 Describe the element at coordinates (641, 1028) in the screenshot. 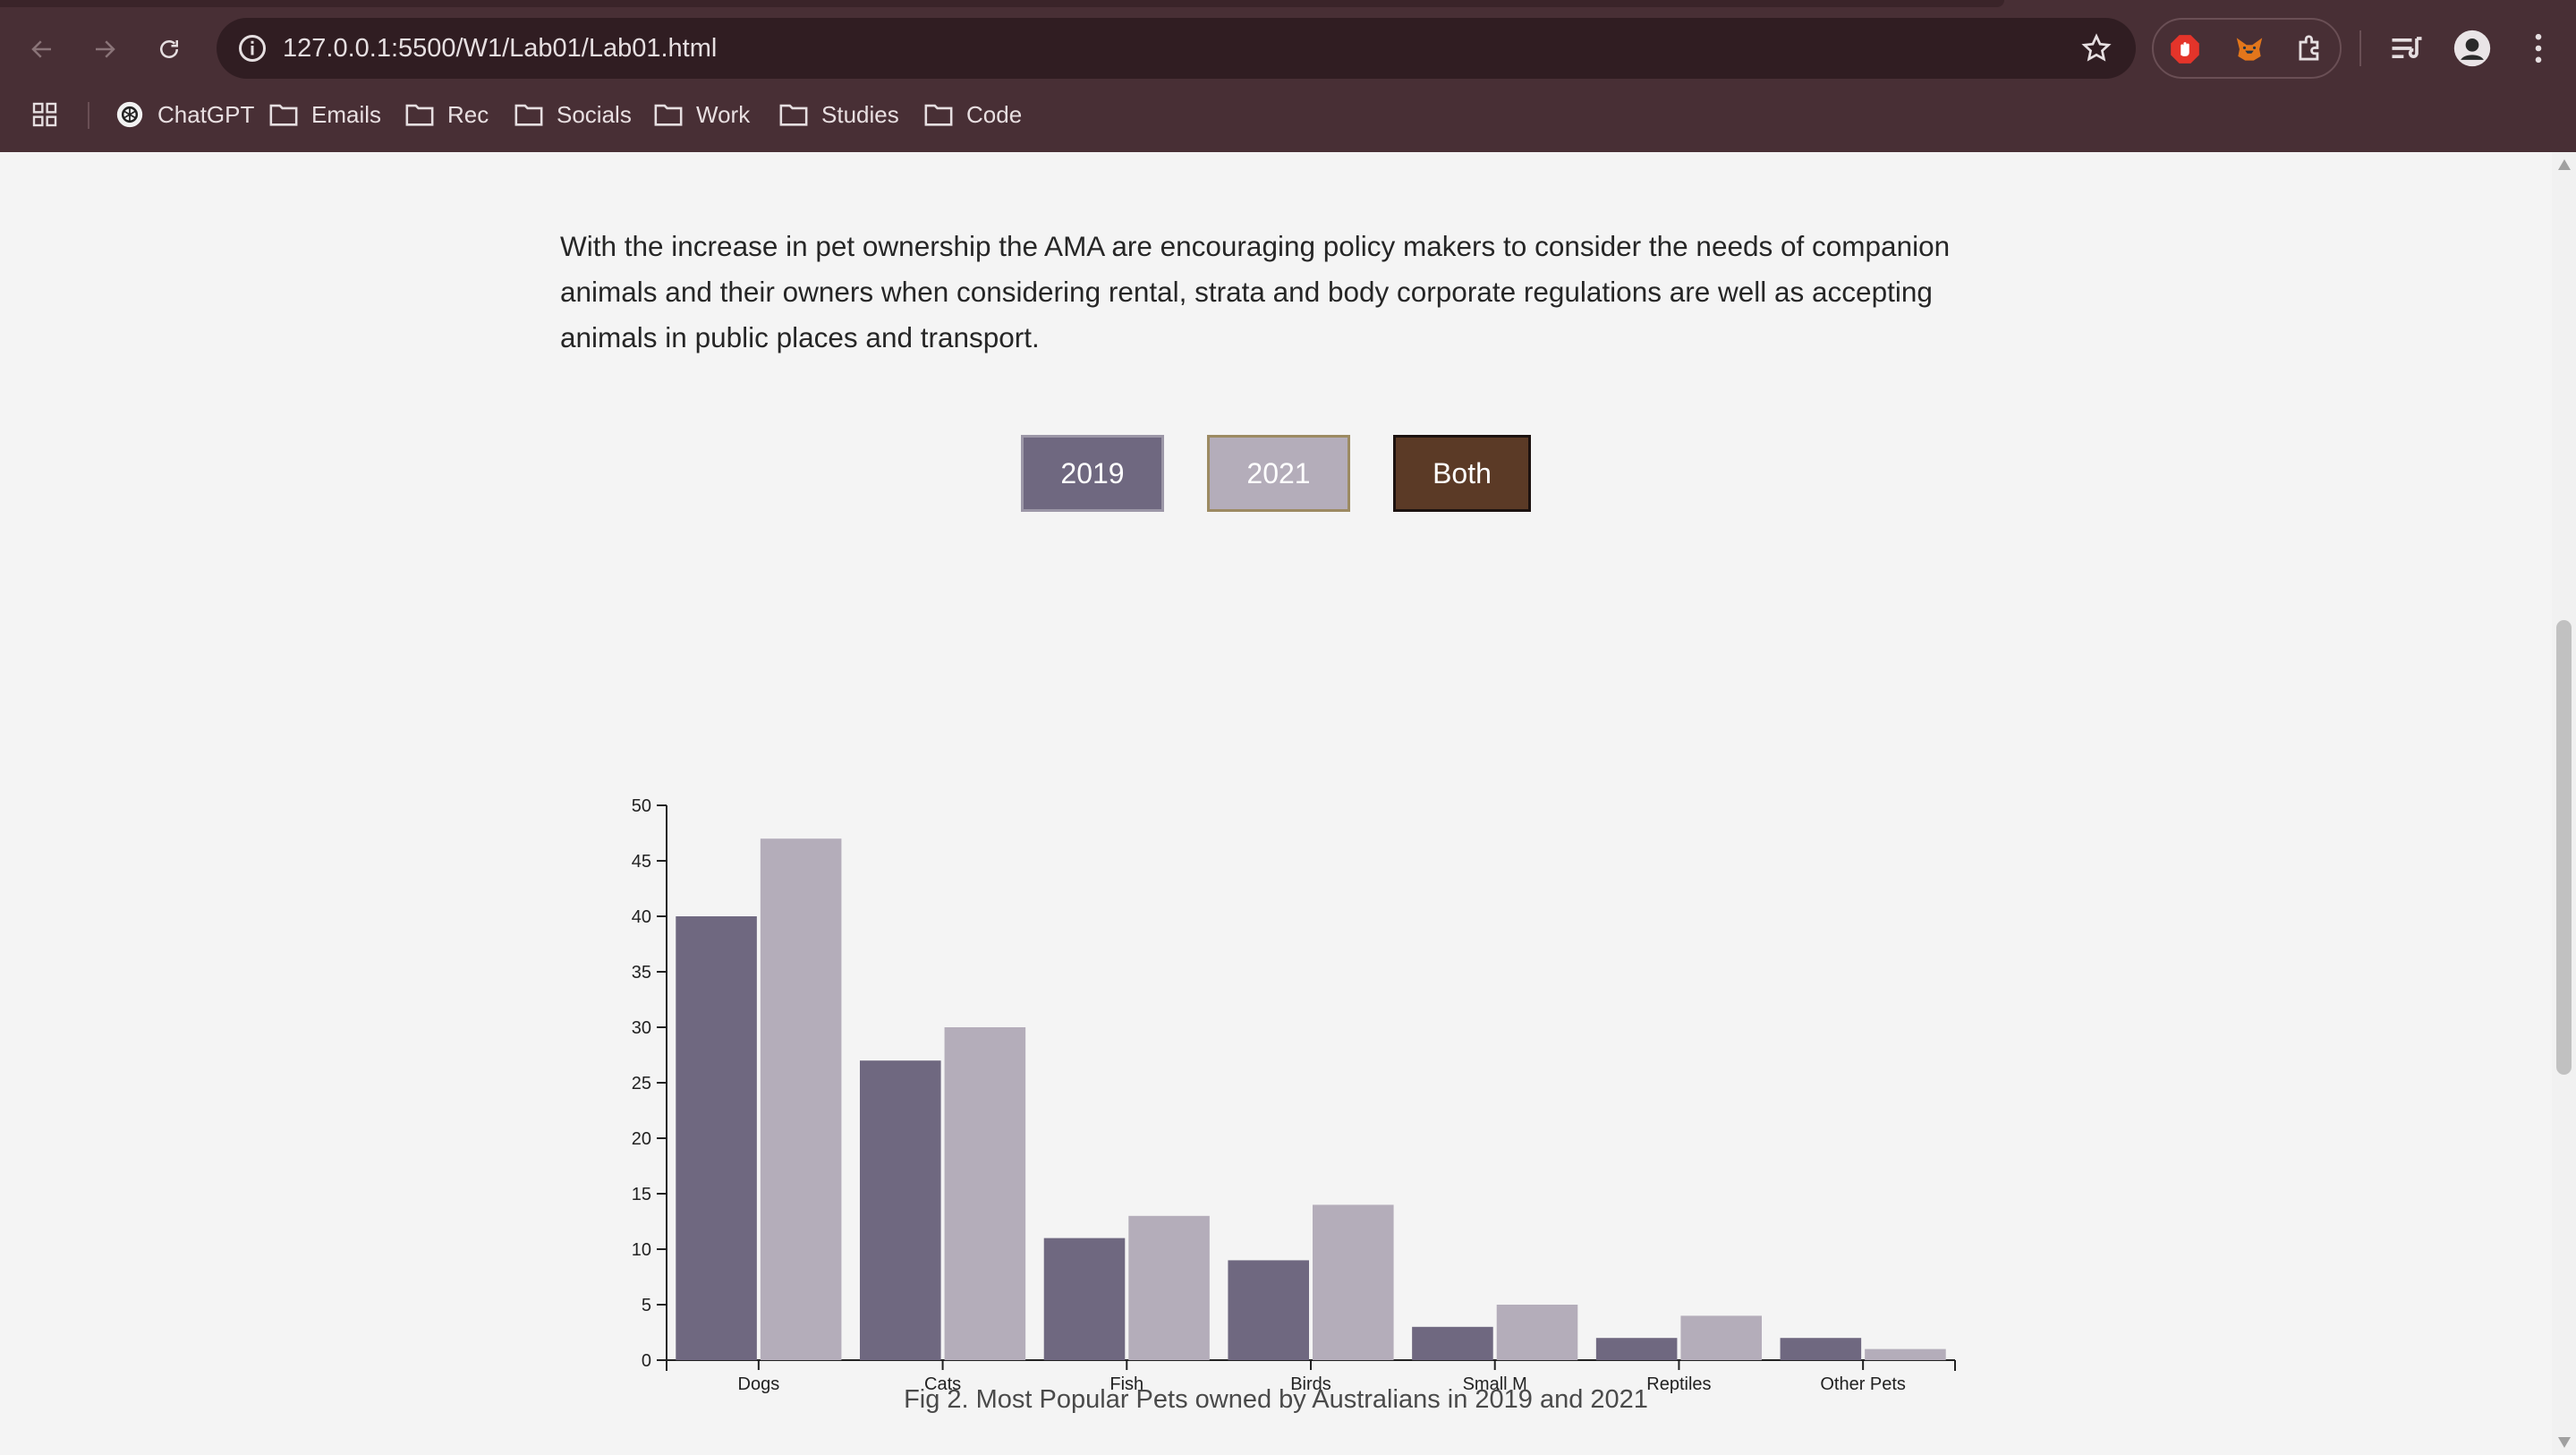

I see `y-tick-label: 30` at that location.